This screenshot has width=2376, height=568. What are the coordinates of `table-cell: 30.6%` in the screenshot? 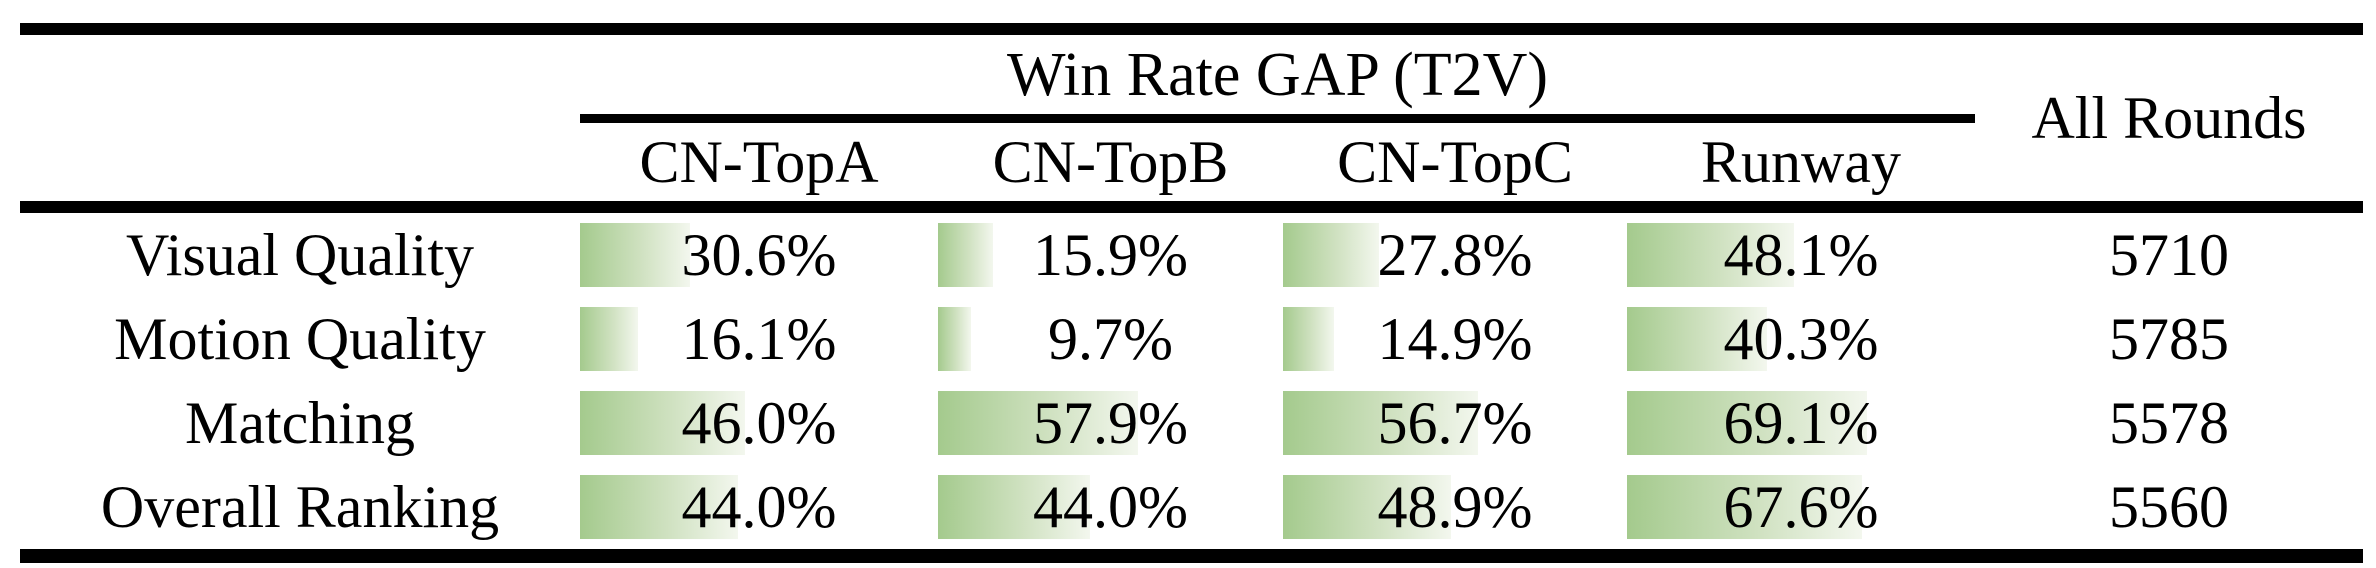 It's located at (759, 255).